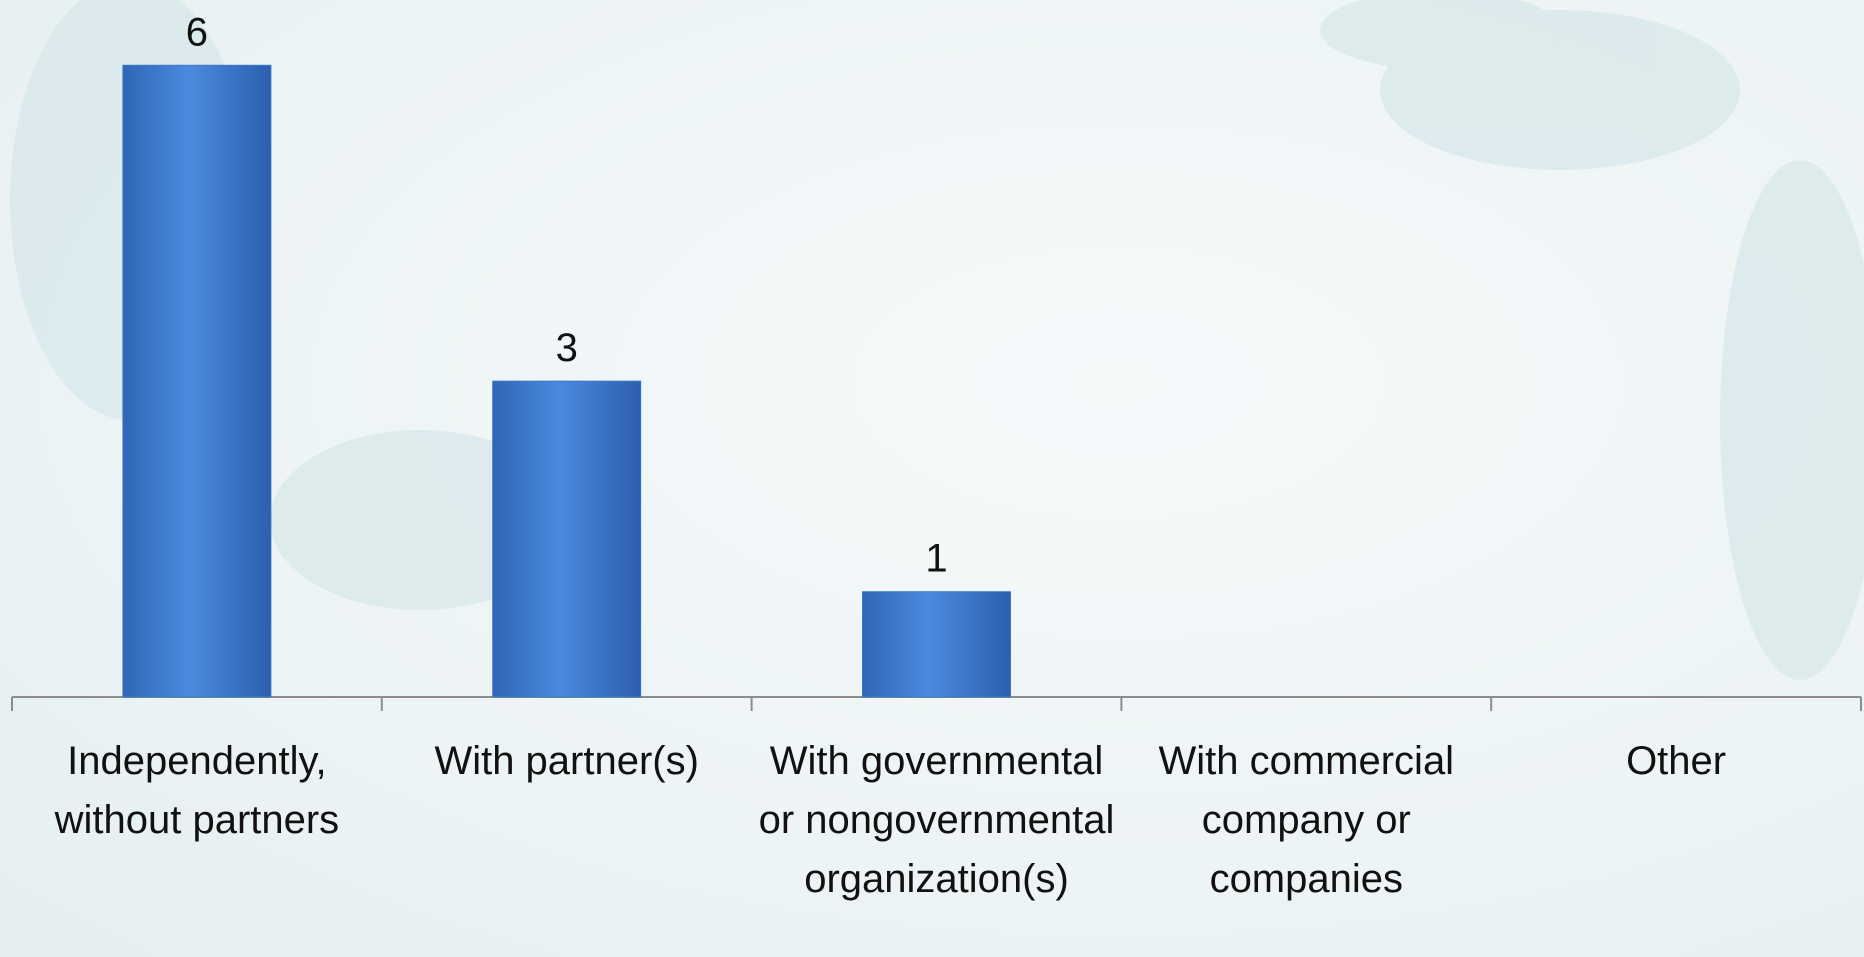  I want to click on data-label: 6, so click(197, 32).